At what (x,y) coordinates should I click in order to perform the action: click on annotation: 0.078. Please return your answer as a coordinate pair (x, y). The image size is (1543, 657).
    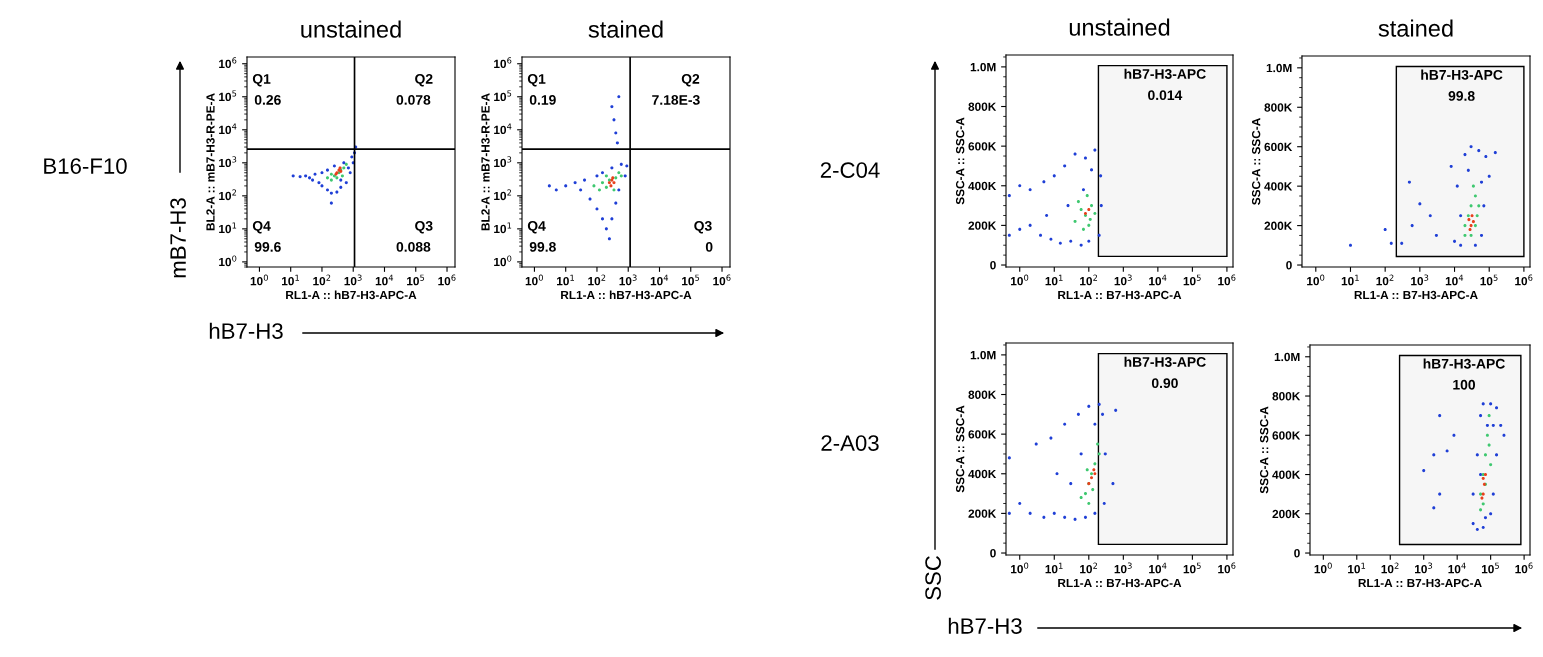
    Looking at the image, I should click on (413, 99).